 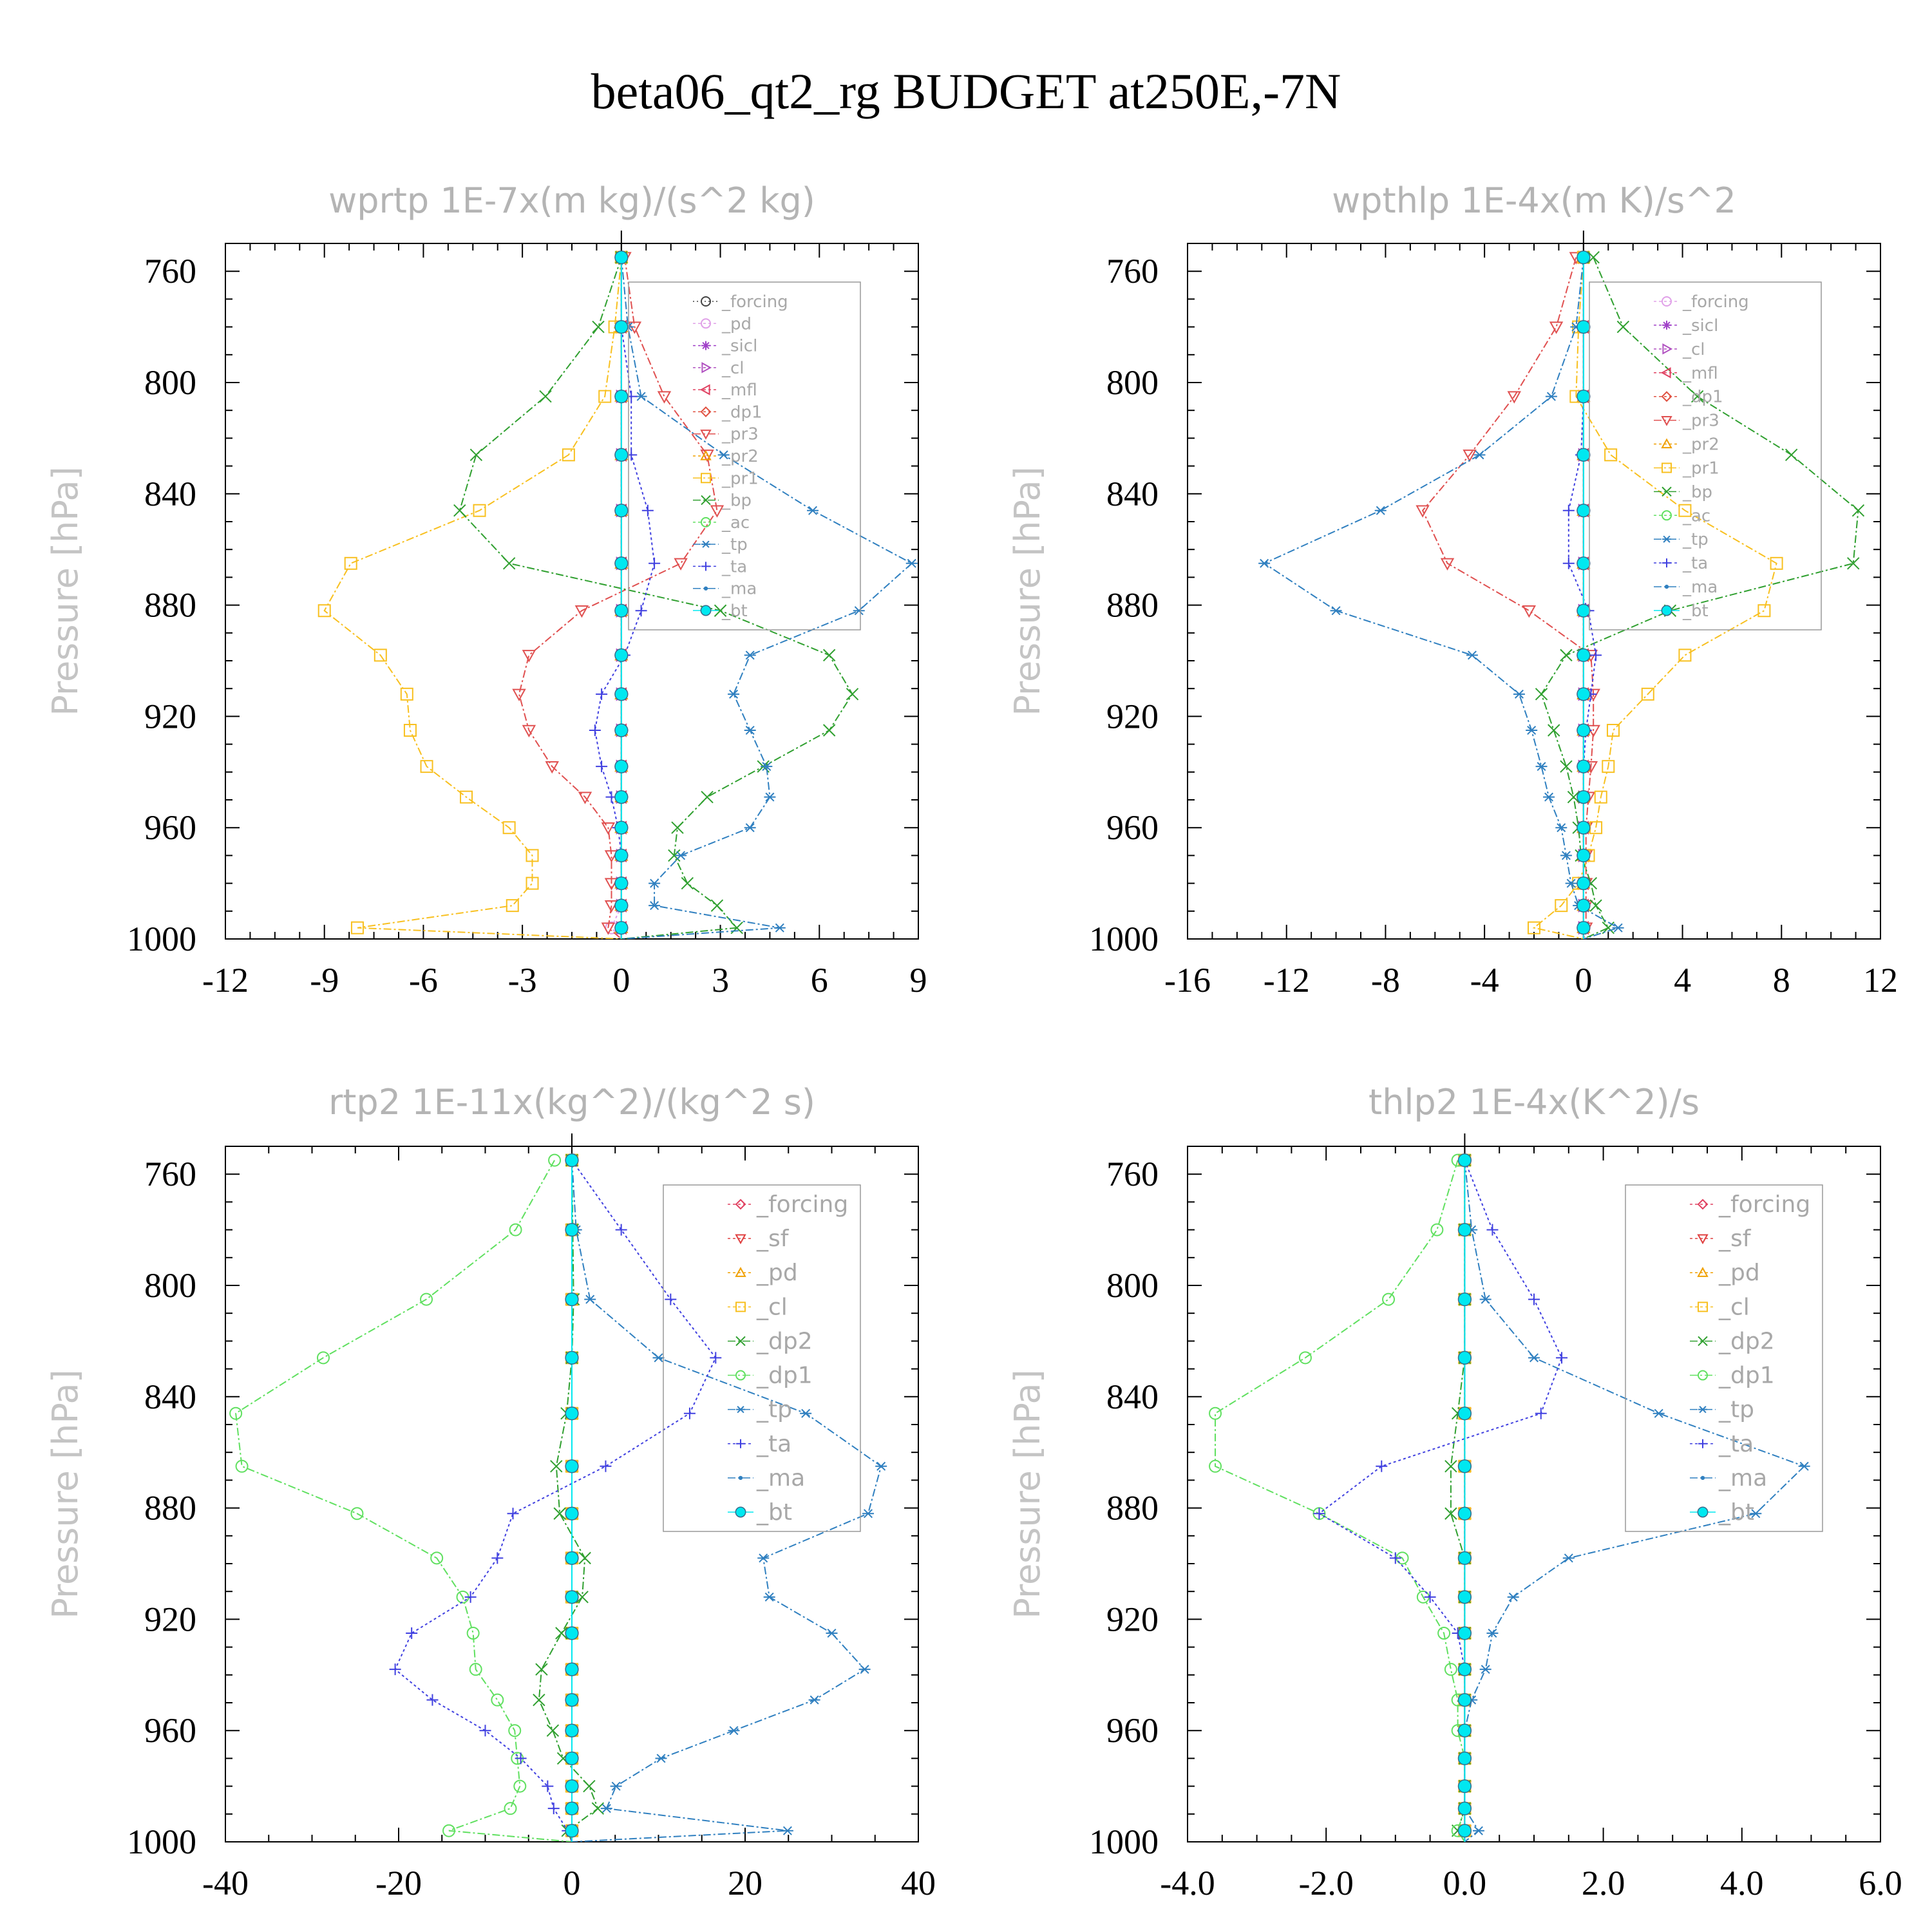 What do you see at coordinates (1715, 302) in the screenshot?
I see `legend-label: _forcing` at bounding box center [1715, 302].